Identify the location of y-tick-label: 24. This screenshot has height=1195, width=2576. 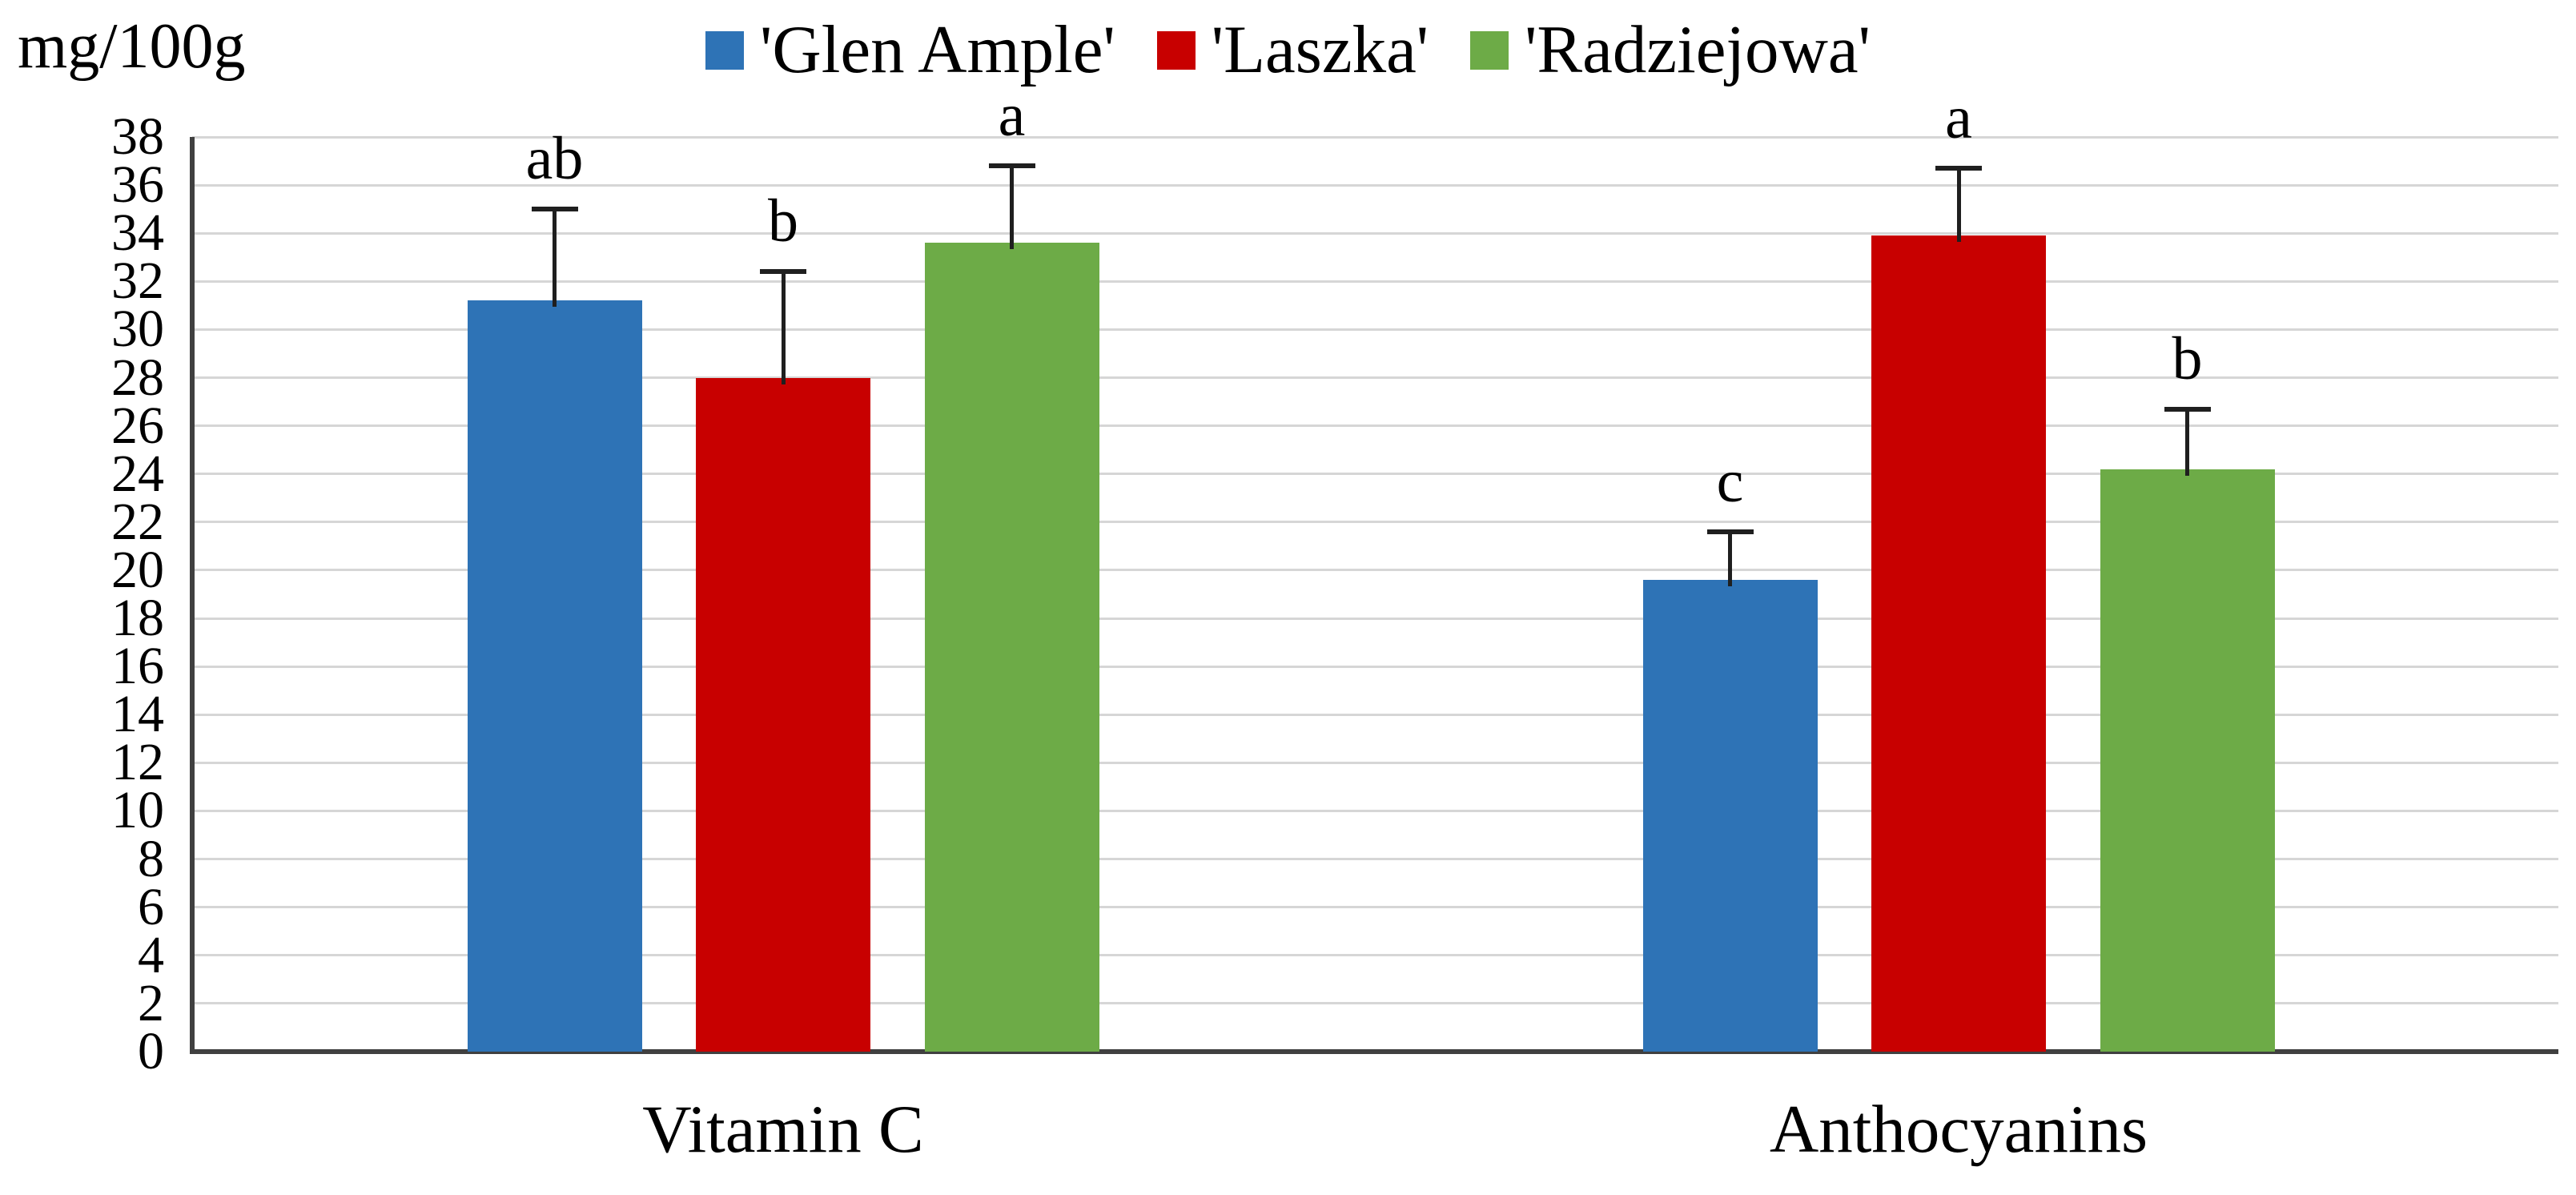
(137, 474).